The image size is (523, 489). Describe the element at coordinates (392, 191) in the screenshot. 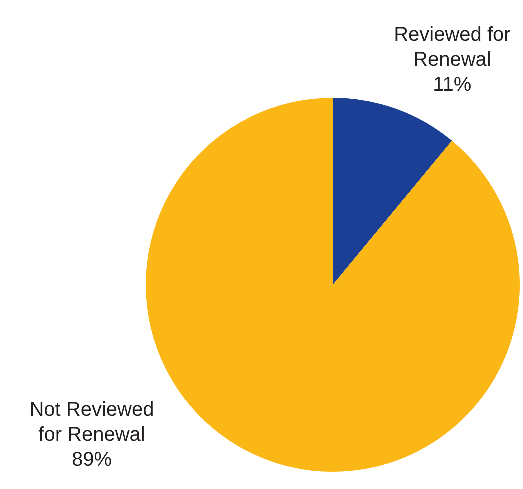

I see `pie-slice` at that location.